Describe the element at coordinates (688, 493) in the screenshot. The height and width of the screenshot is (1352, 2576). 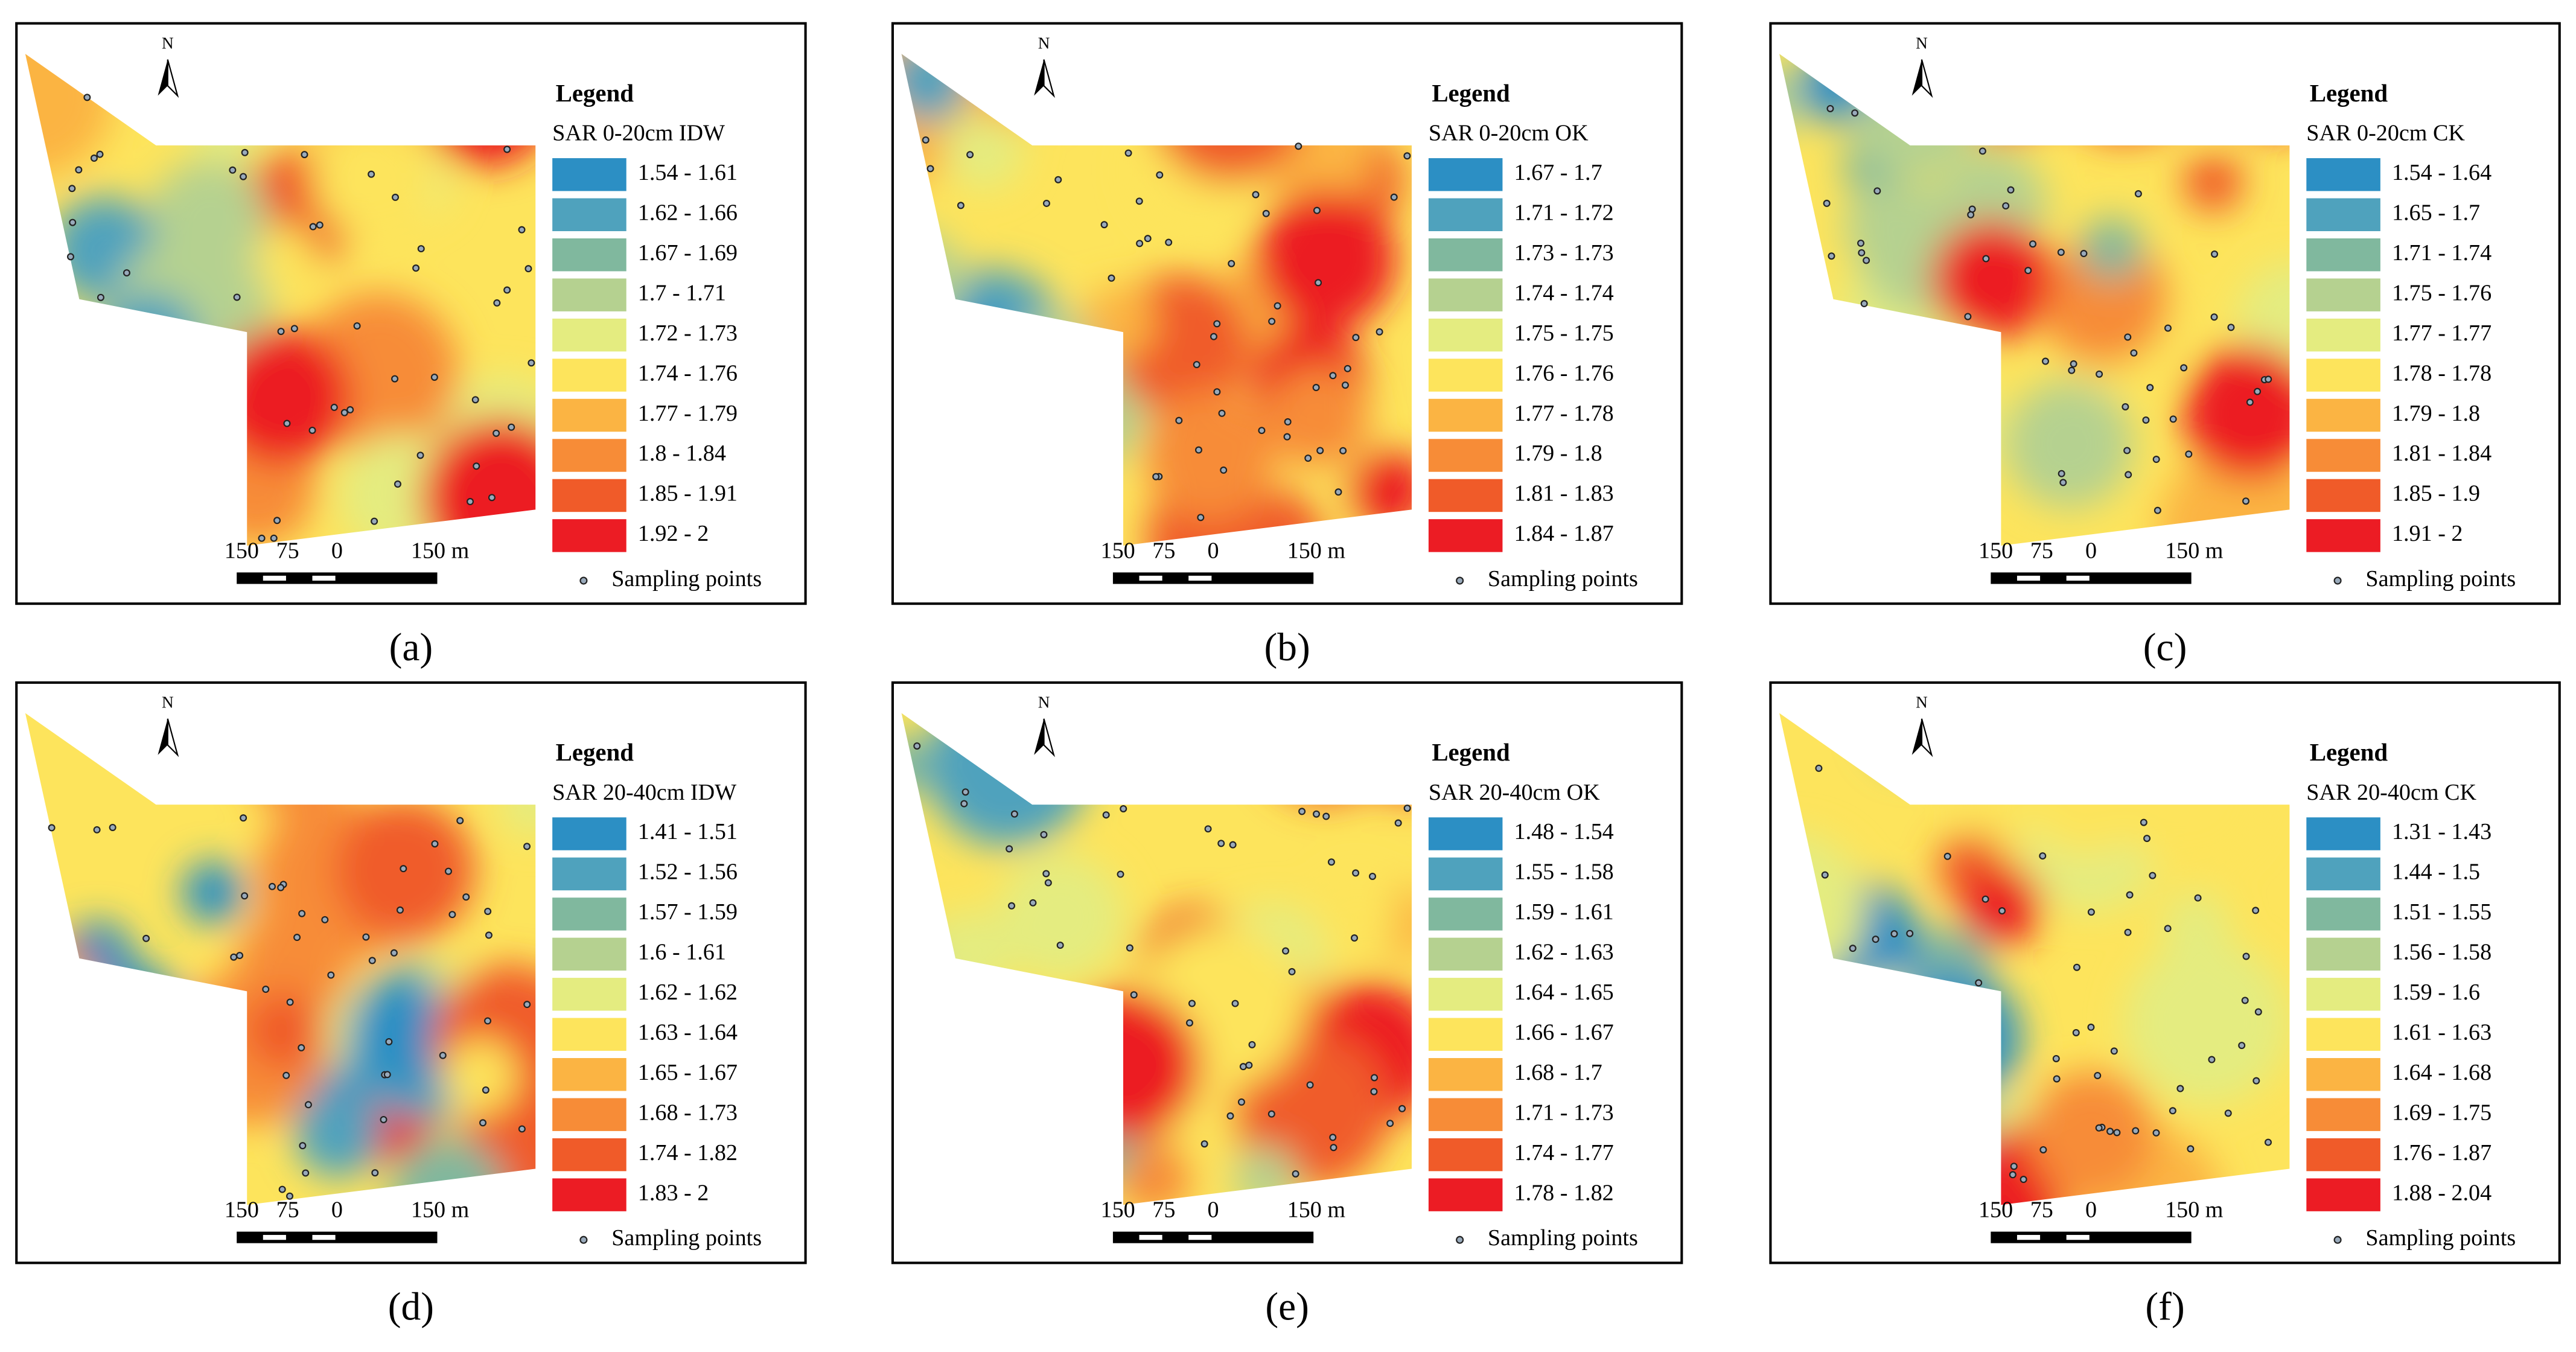
I see `legend-label: 1.85 - 1.91` at that location.